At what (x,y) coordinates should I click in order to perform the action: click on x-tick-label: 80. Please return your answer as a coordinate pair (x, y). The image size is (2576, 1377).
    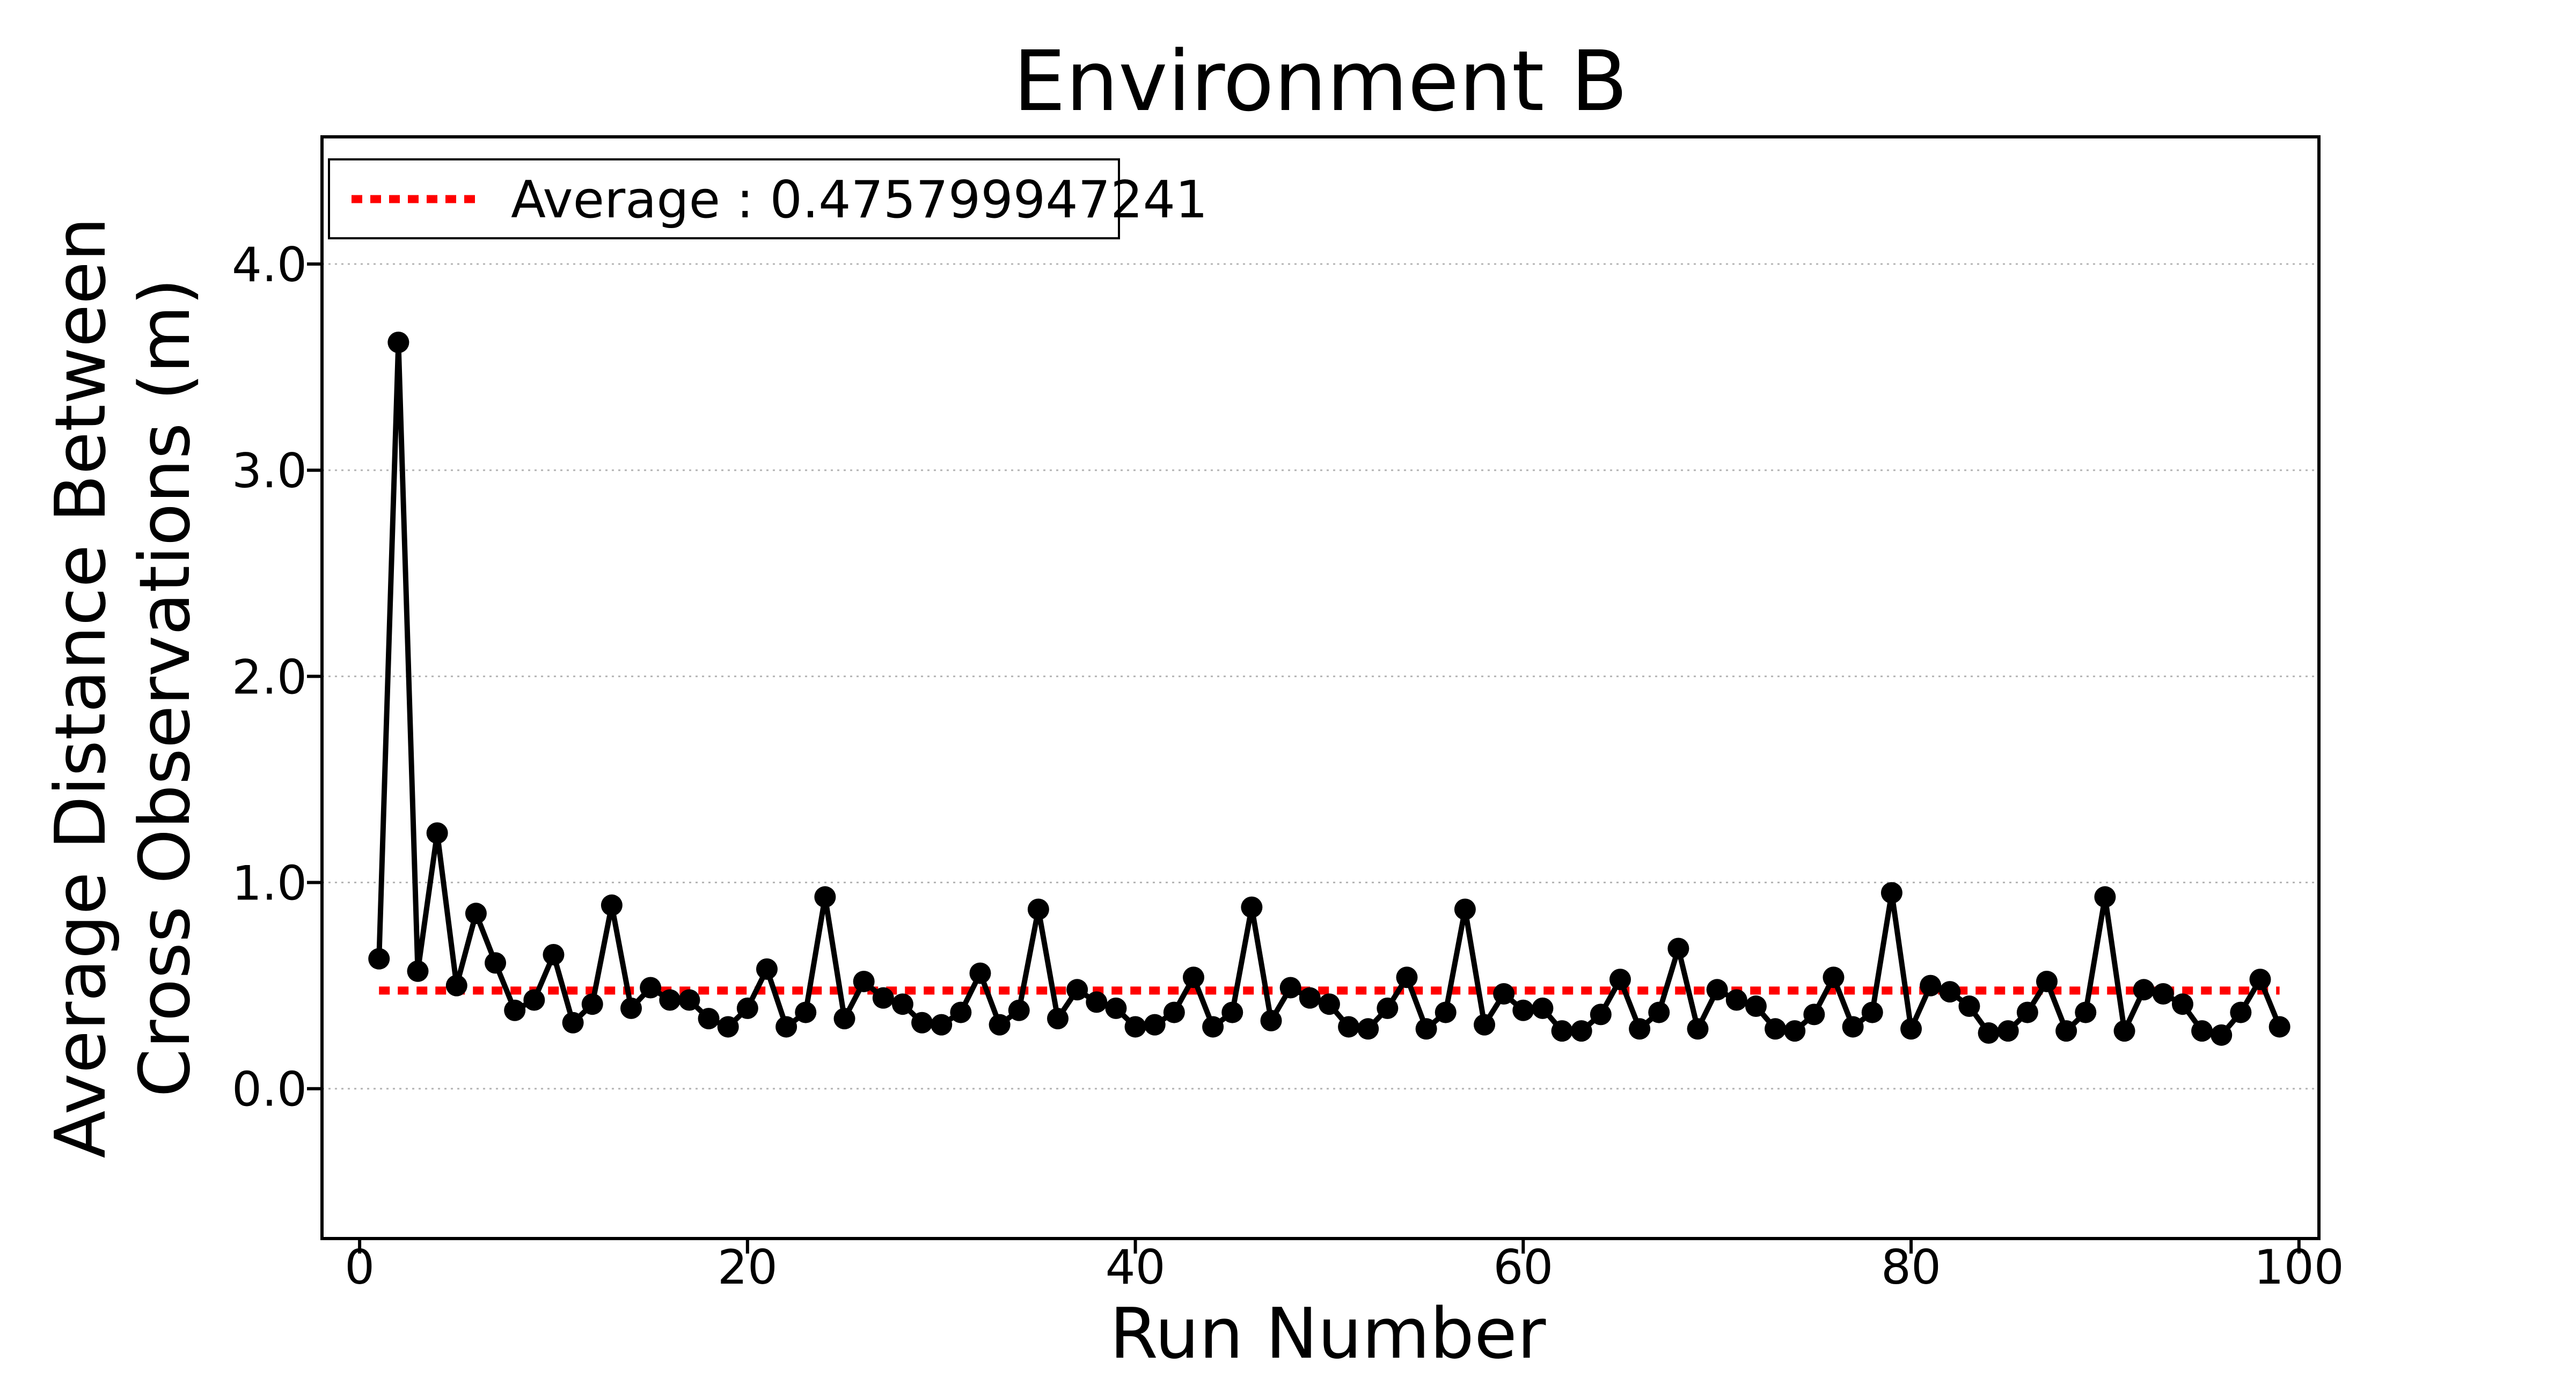
    Looking at the image, I should click on (1911, 1267).